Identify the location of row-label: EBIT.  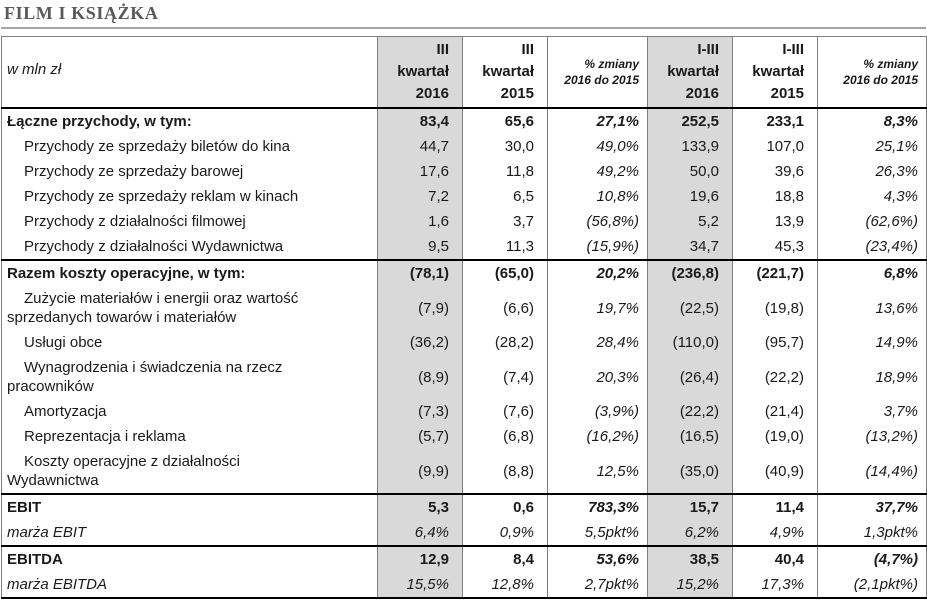
(24, 507).